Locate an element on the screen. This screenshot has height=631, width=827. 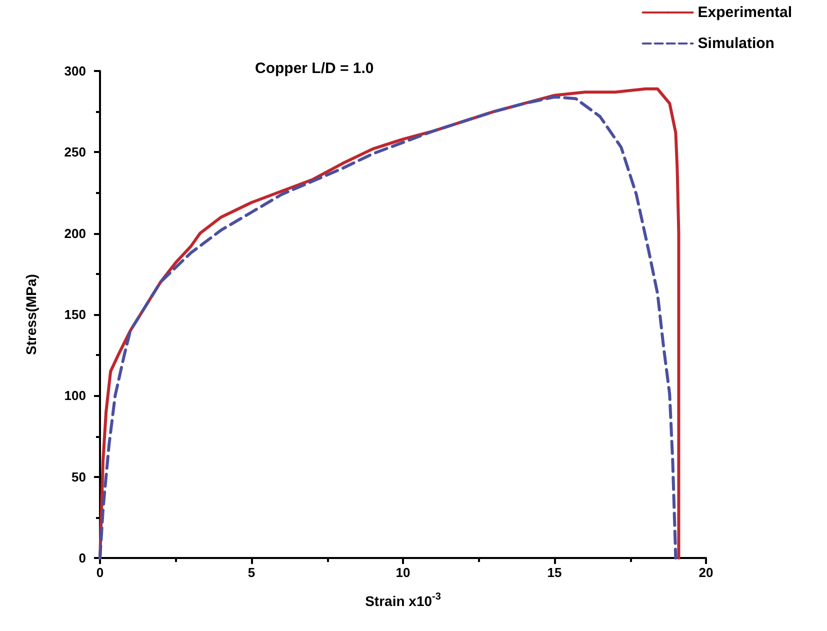
y-tick-label: 200 is located at coordinates (75, 233).